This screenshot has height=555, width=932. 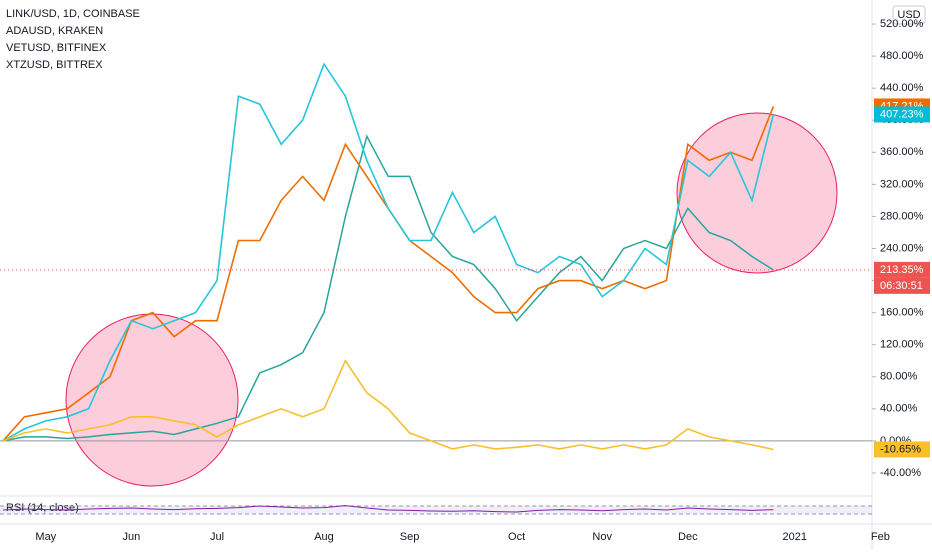 I want to click on y-tick-label: -40.00%, so click(x=900, y=473).